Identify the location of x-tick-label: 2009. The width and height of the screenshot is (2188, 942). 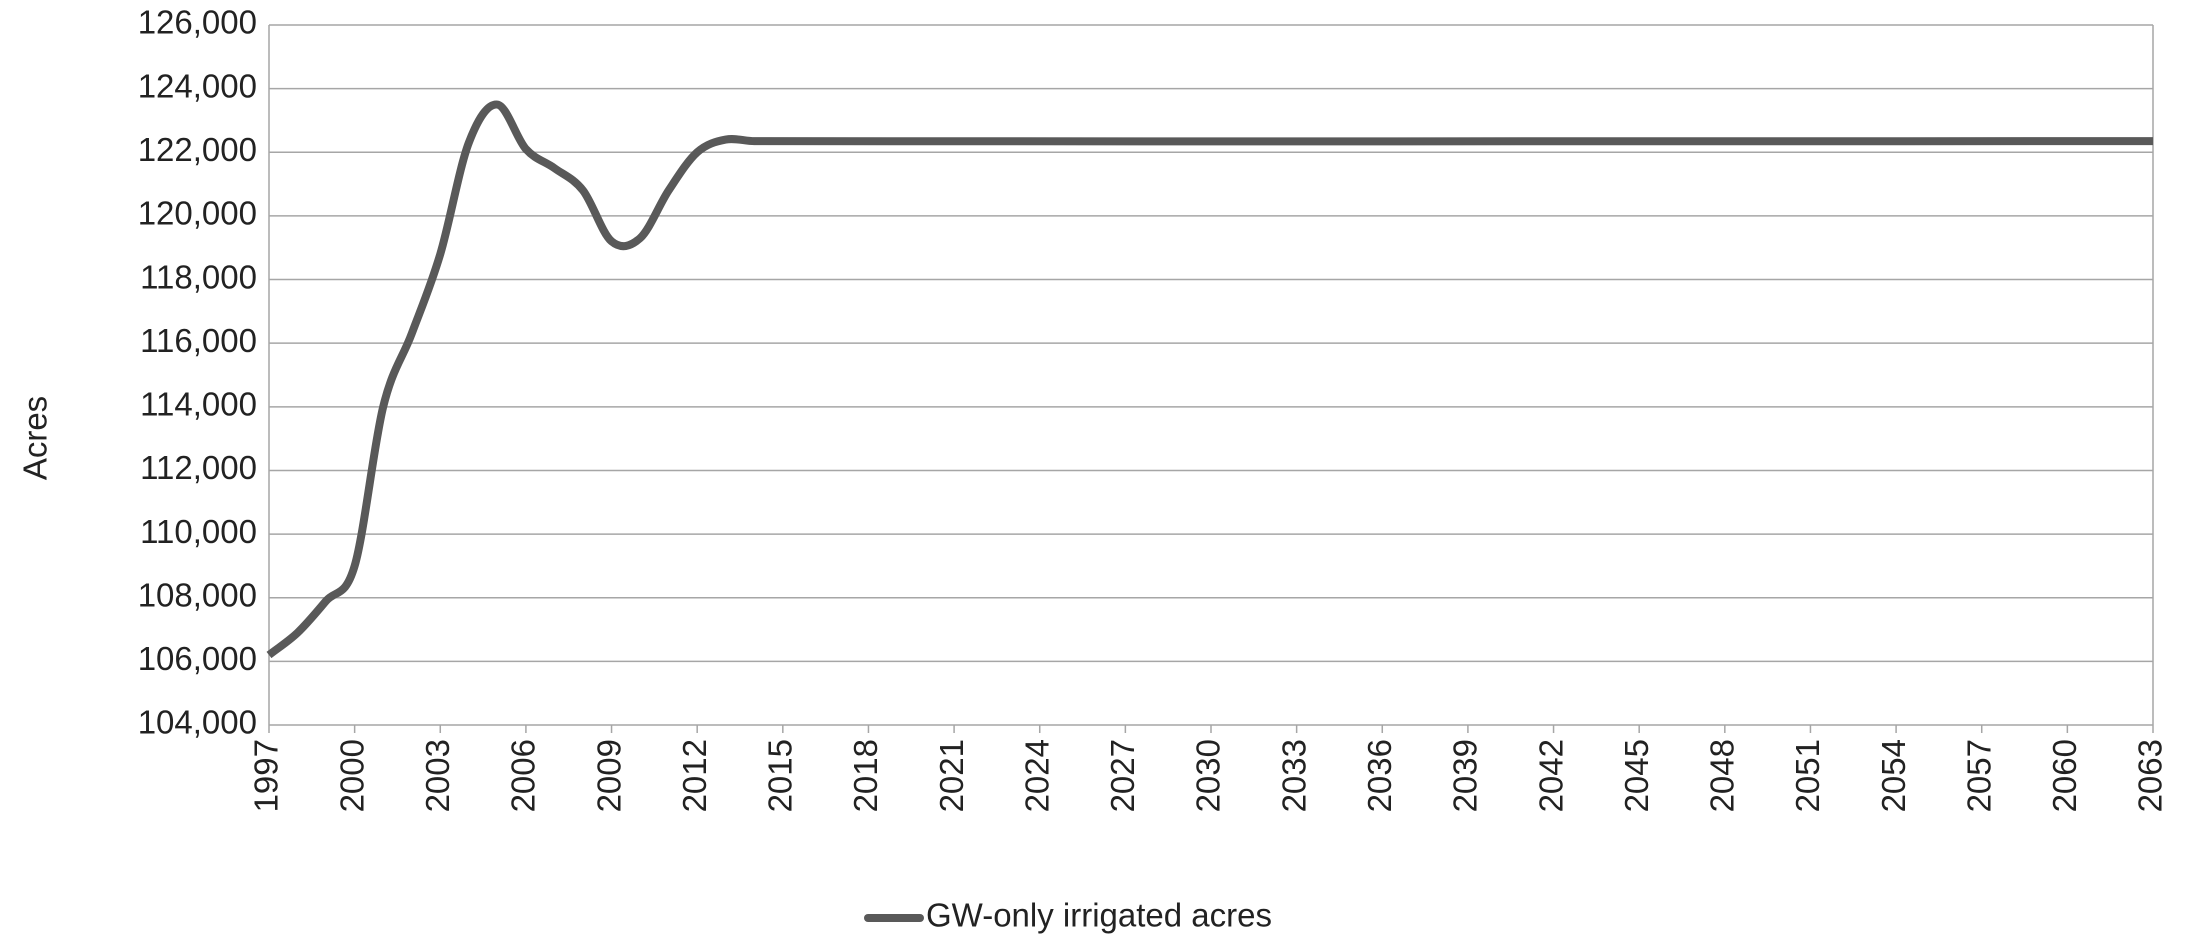
(608, 775).